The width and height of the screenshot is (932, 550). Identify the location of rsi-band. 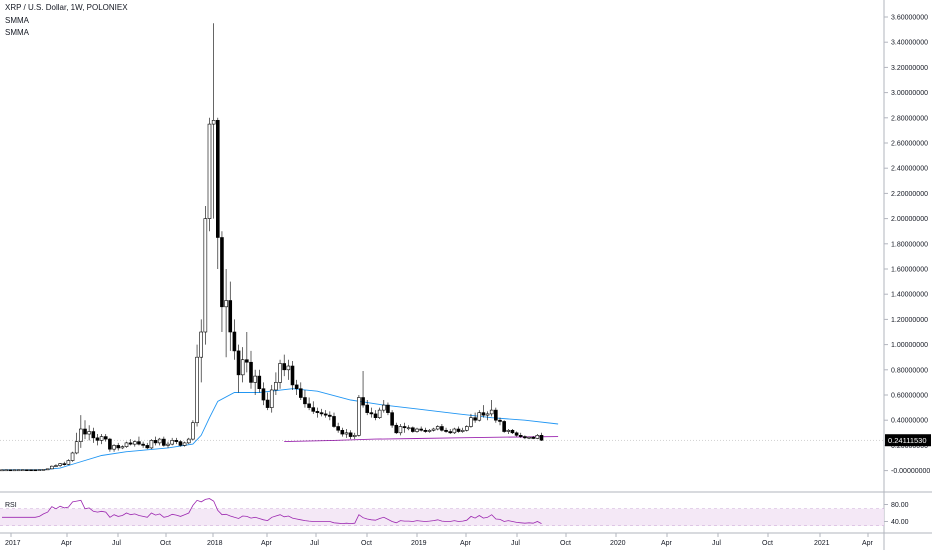
(442, 517).